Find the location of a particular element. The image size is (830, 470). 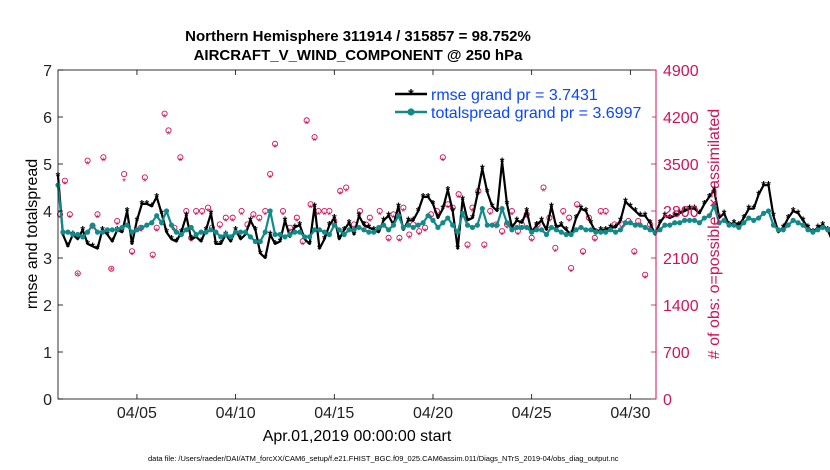

y-axis-label-left: rmse and totalspread is located at coordinates (32, 234).